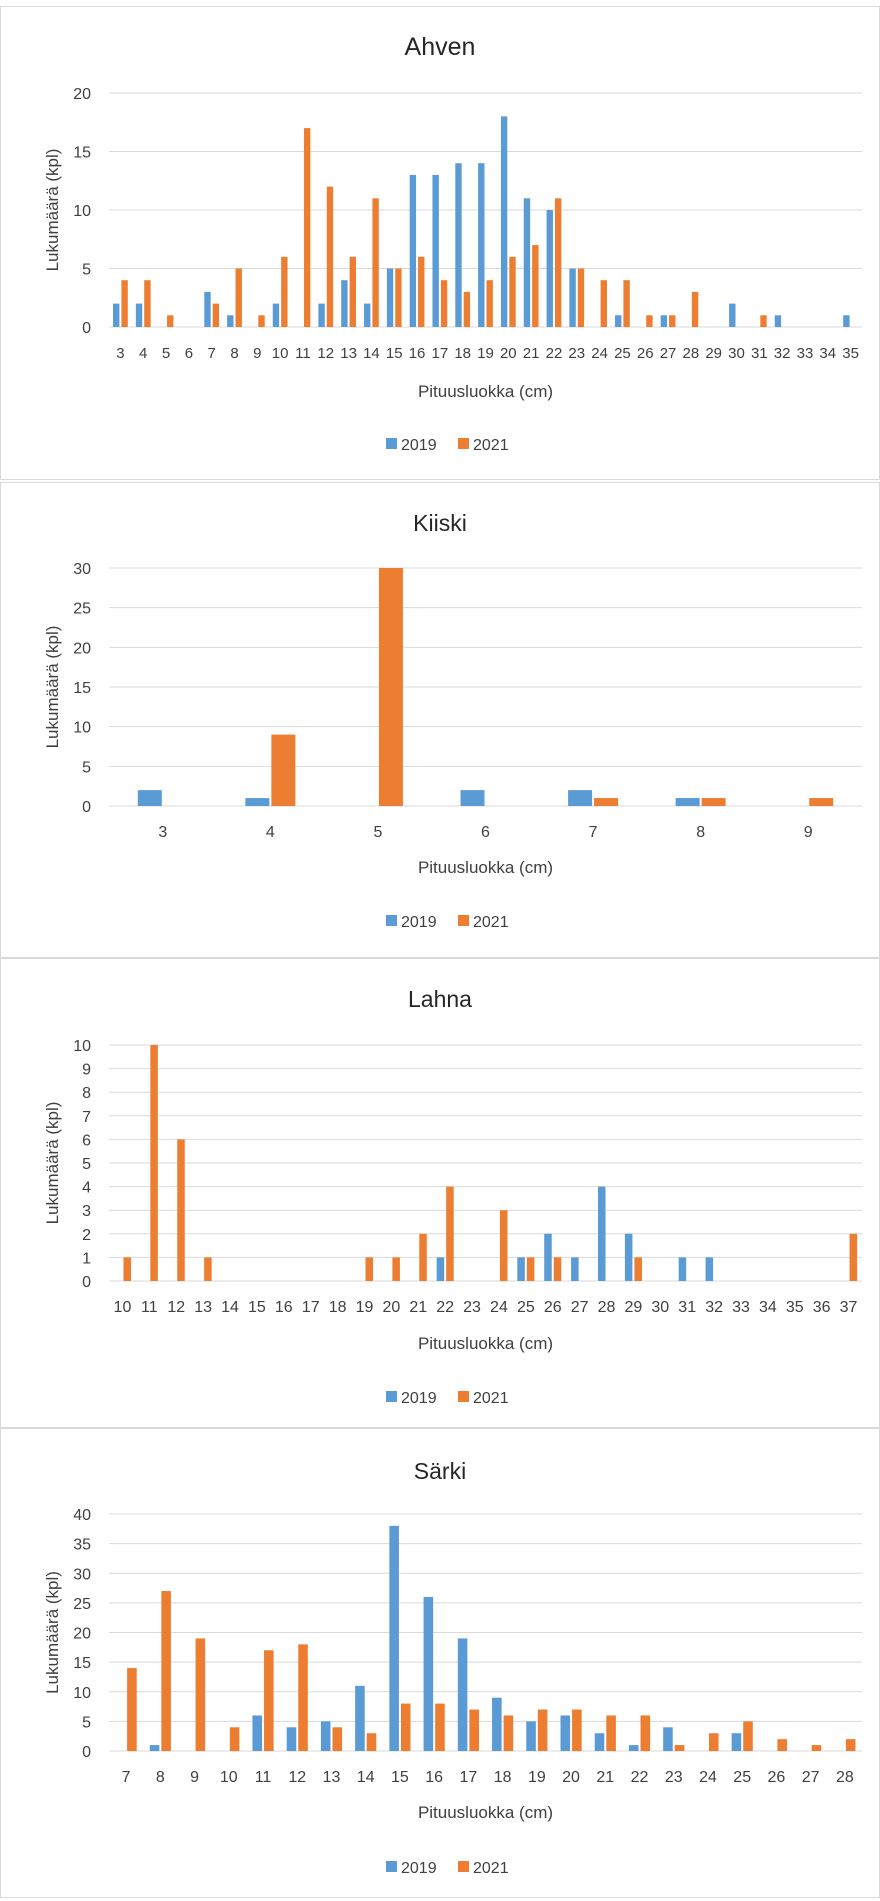 This screenshot has width=880, height=1901. What do you see at coordinates (622, 353) in the screenshot?
I see `x-tick-label: 25` at bounding box center [622, 353].